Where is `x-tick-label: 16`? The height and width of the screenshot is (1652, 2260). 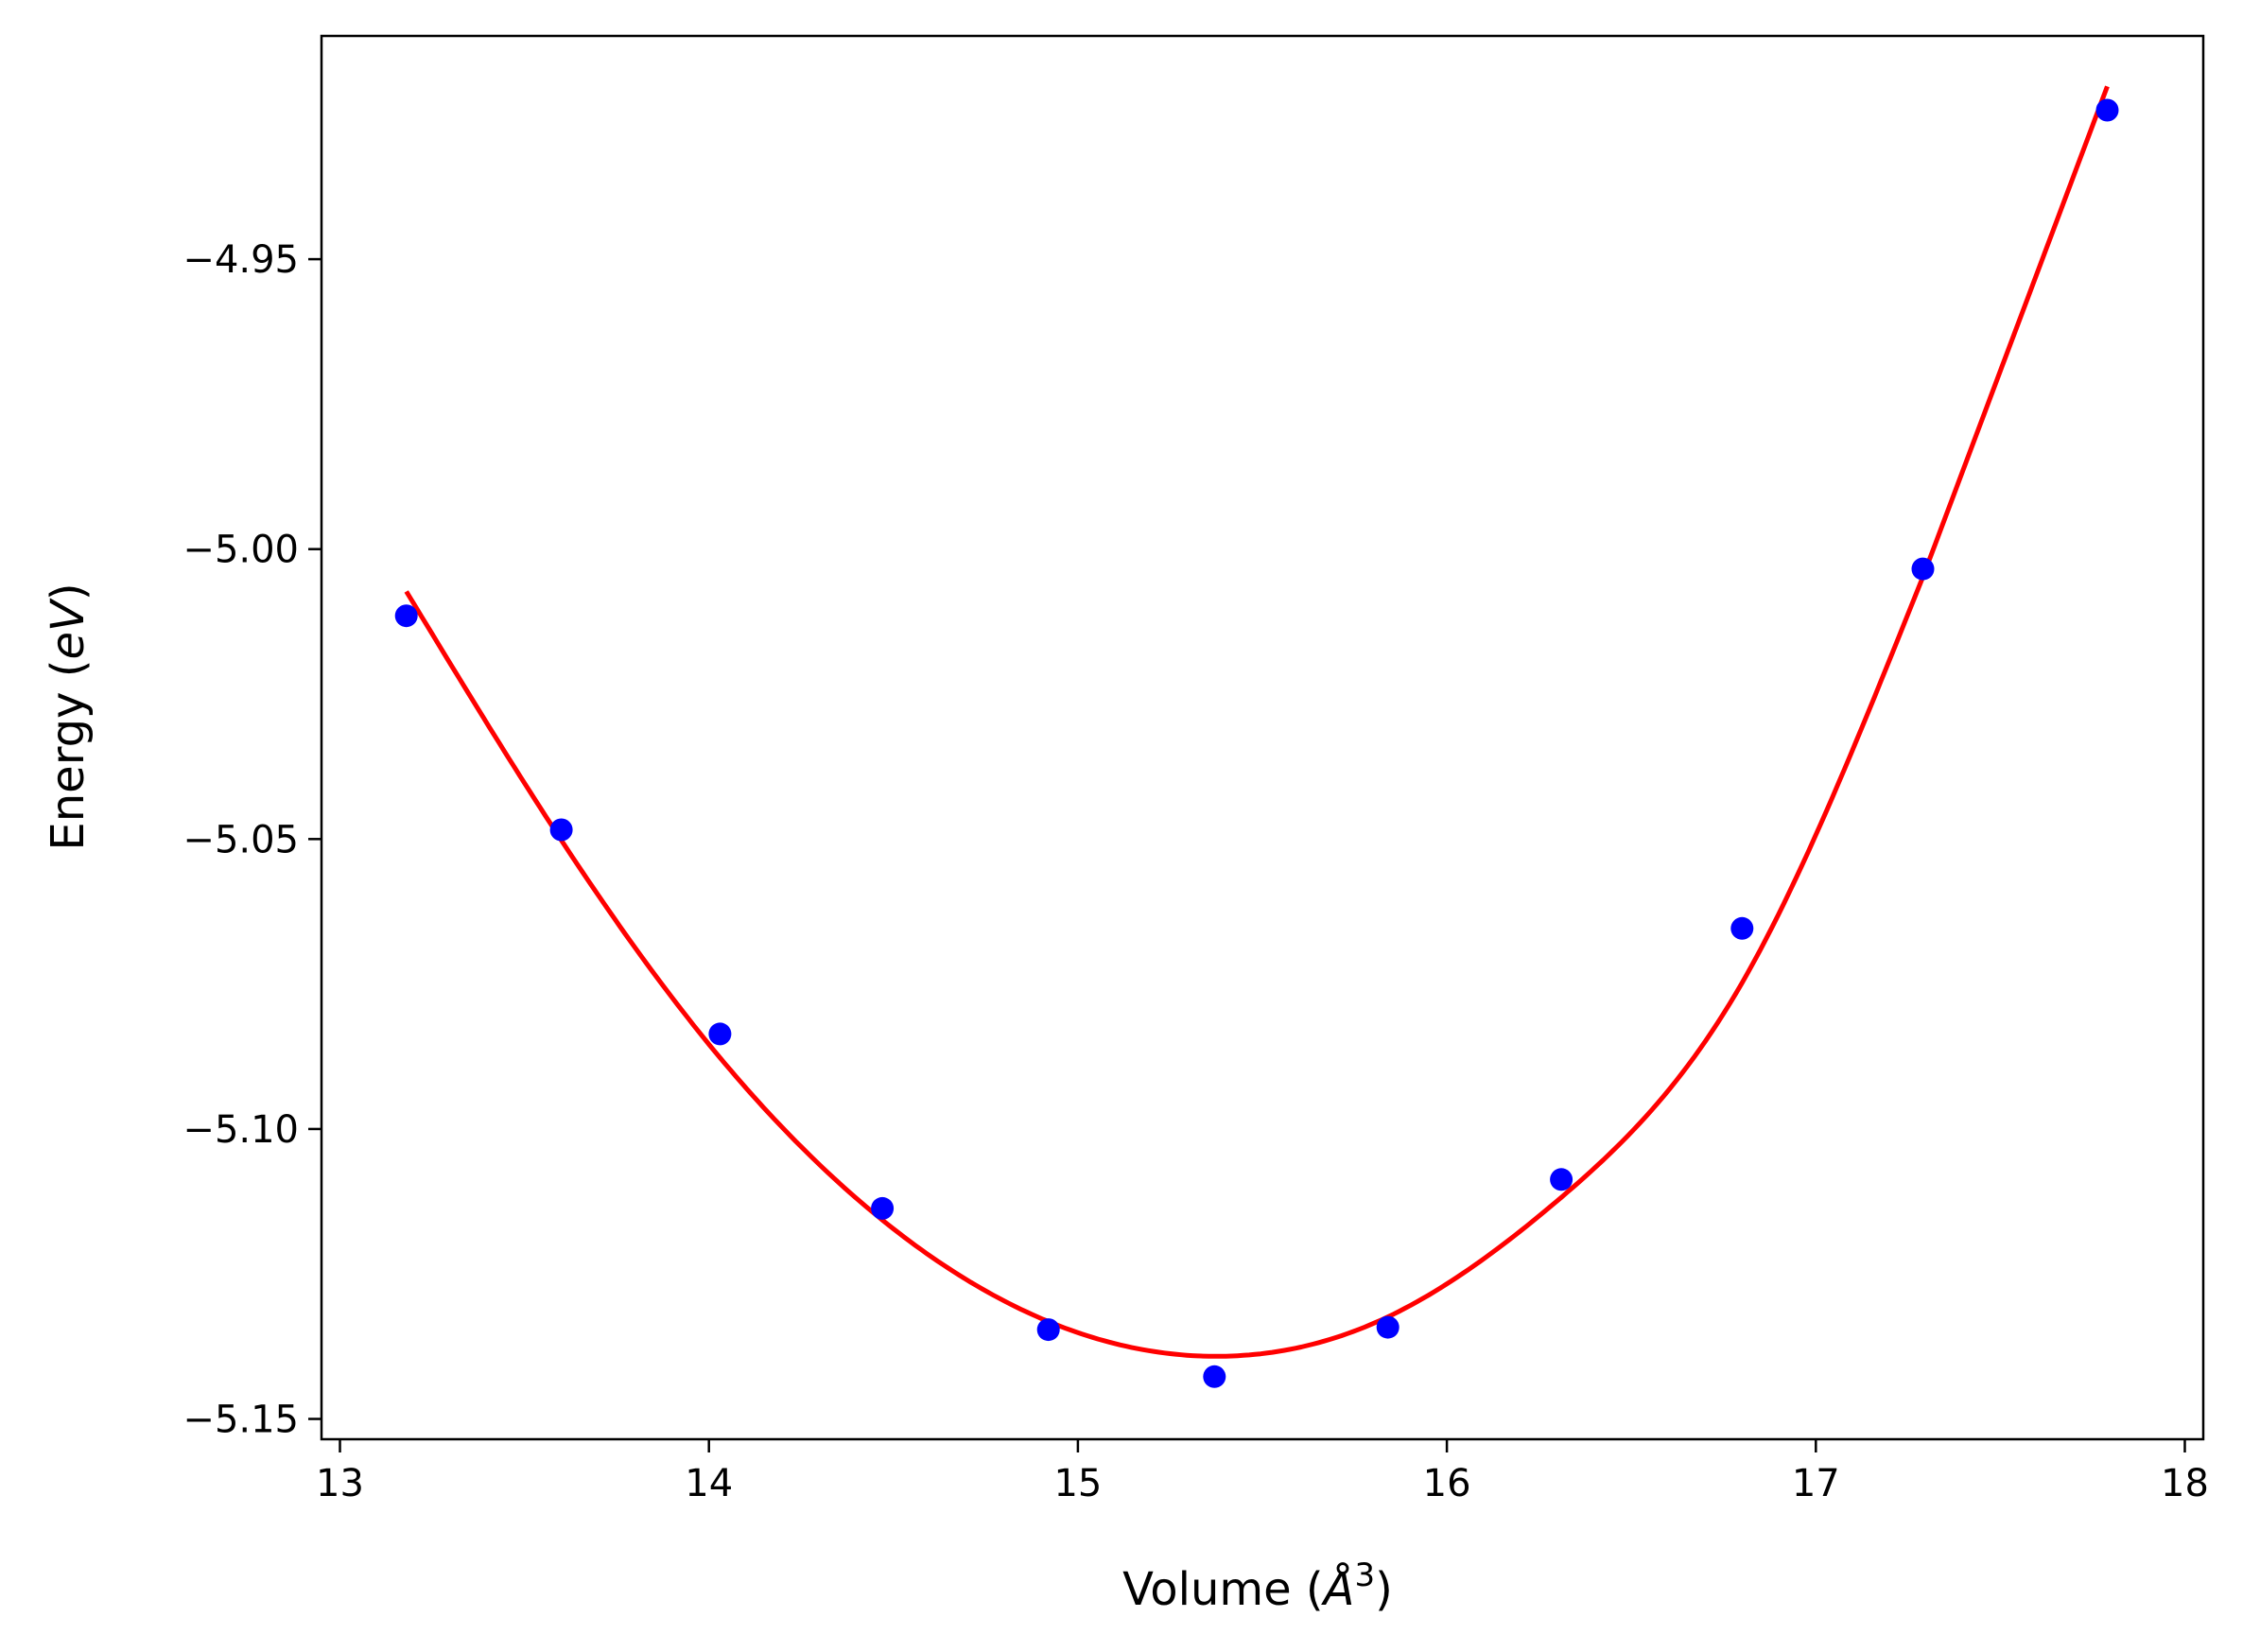 x-tick-label: 16 is located at coordinates (1447, 1484).